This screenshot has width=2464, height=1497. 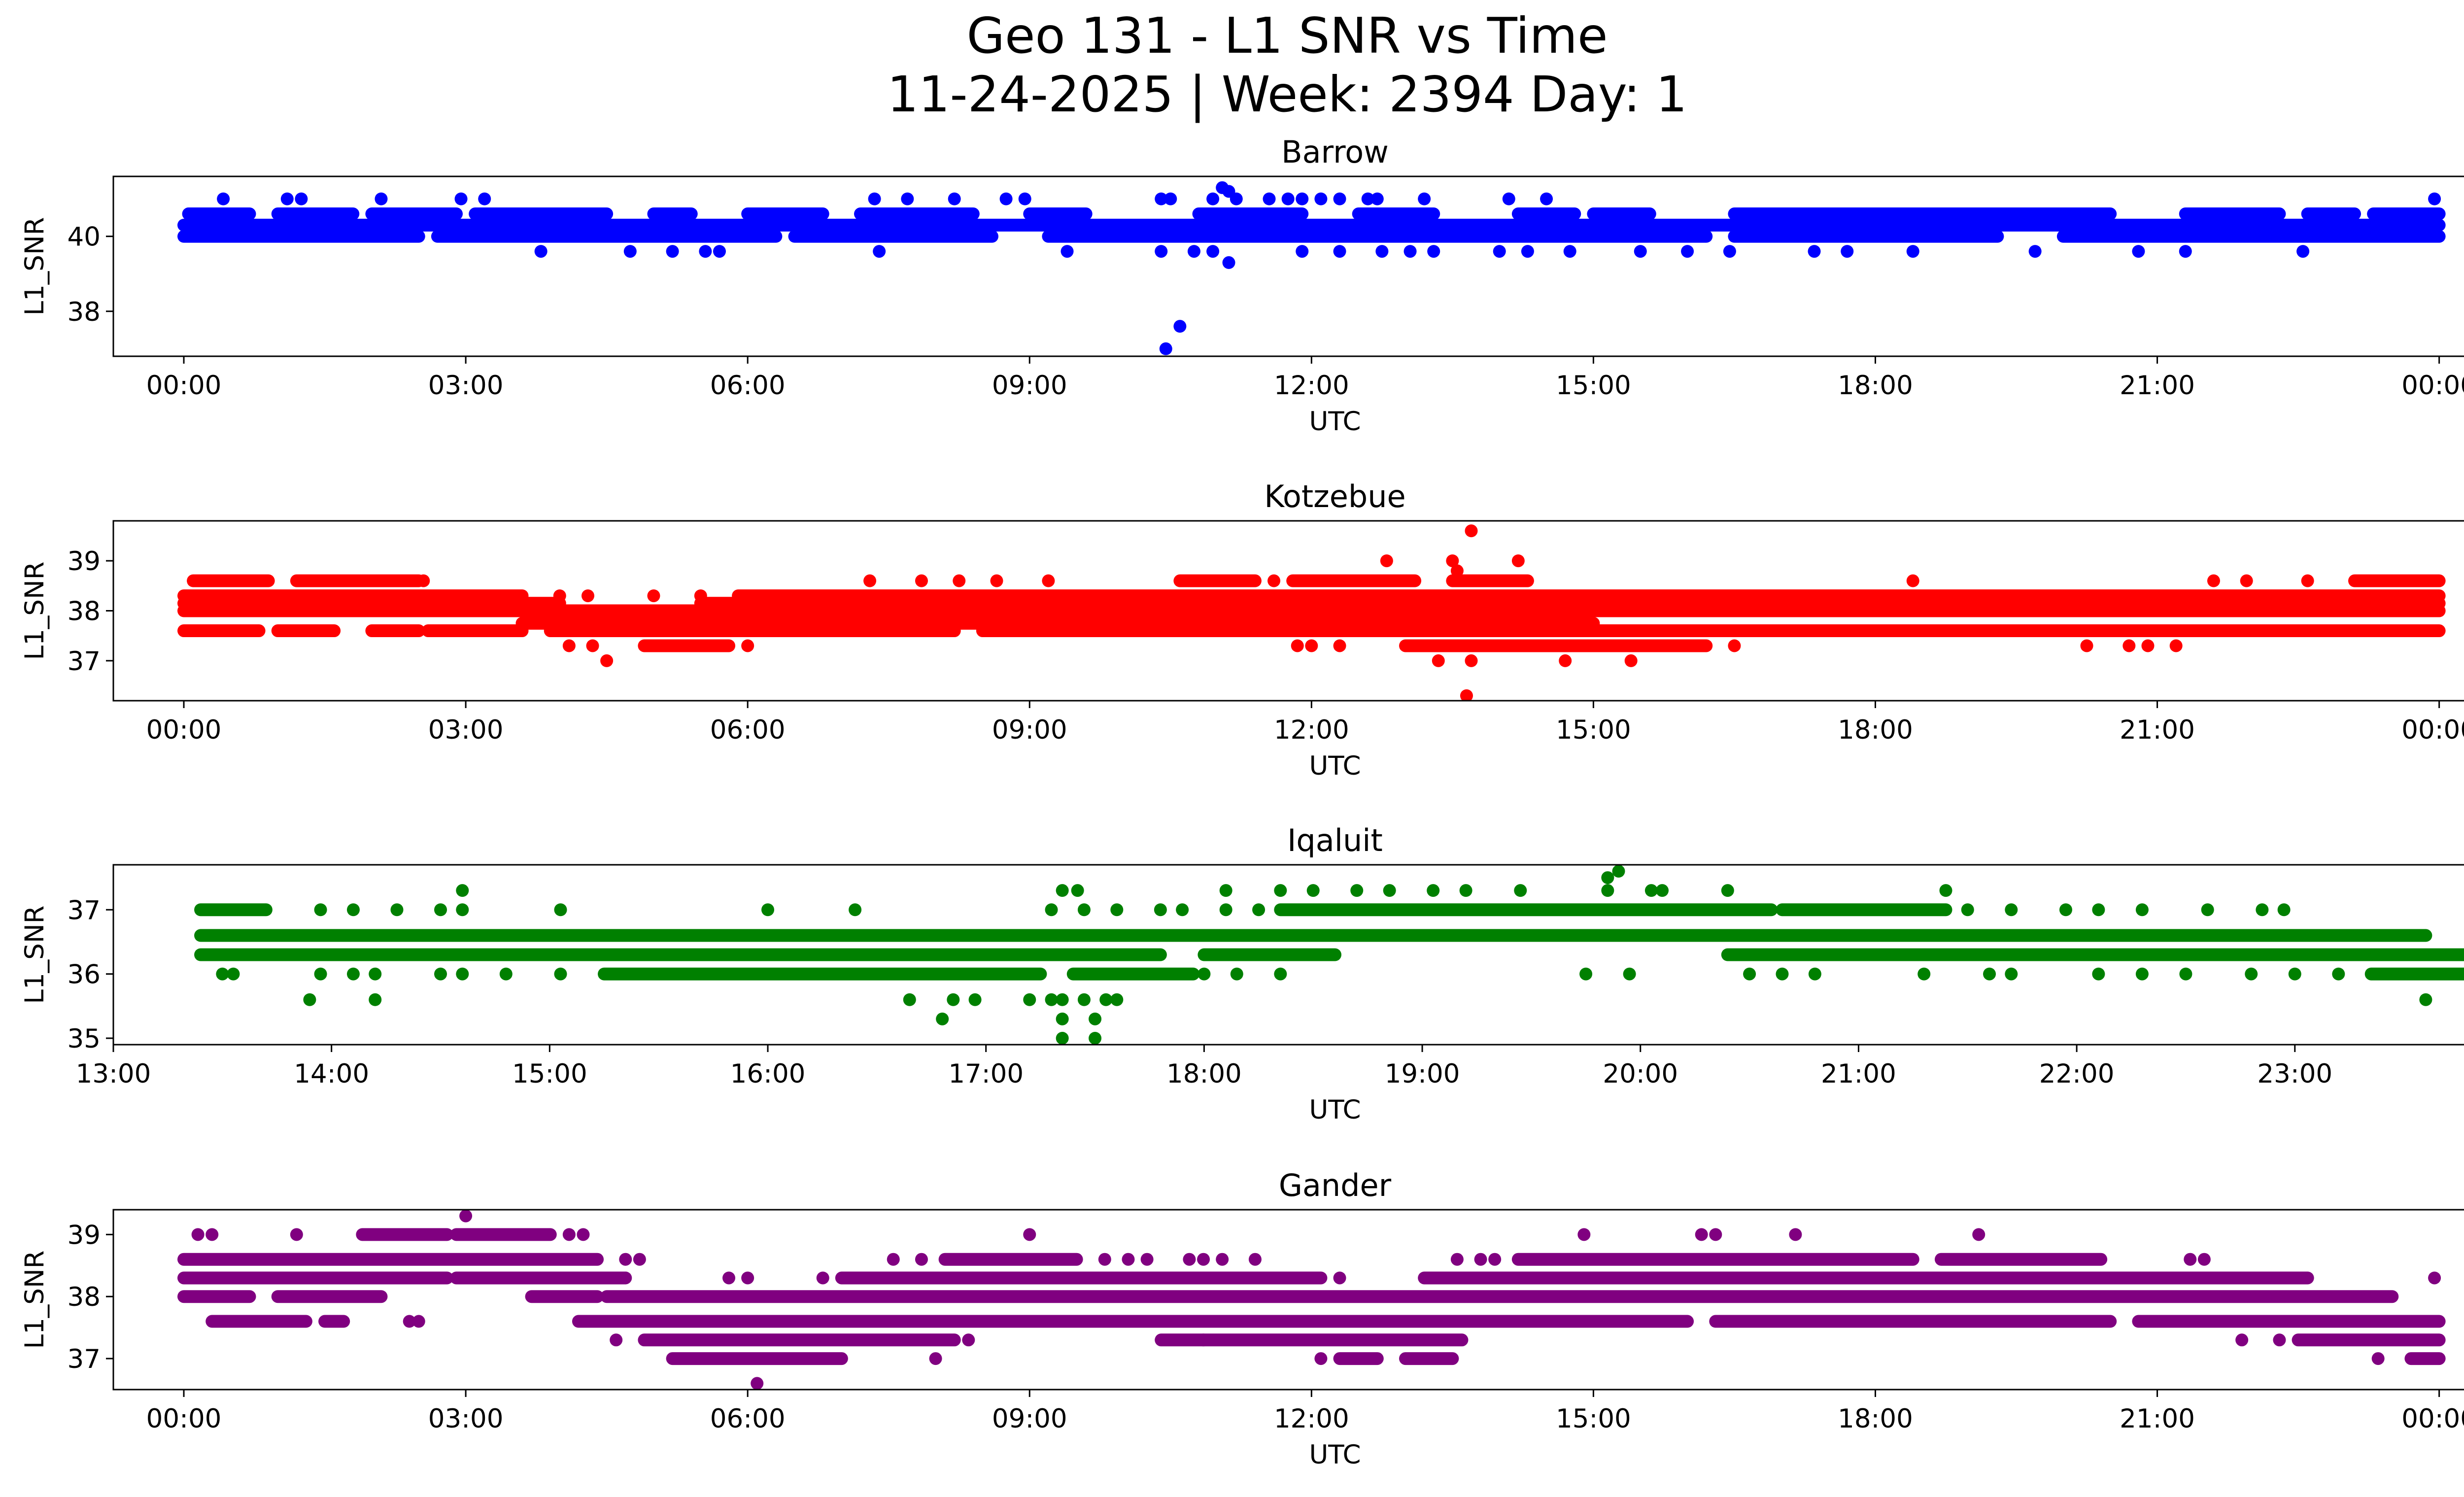 What do you see at coordinates (84, 1039) in the screenshot?
I see `y-tick-label: 35` at bounding box center [84, 1039].